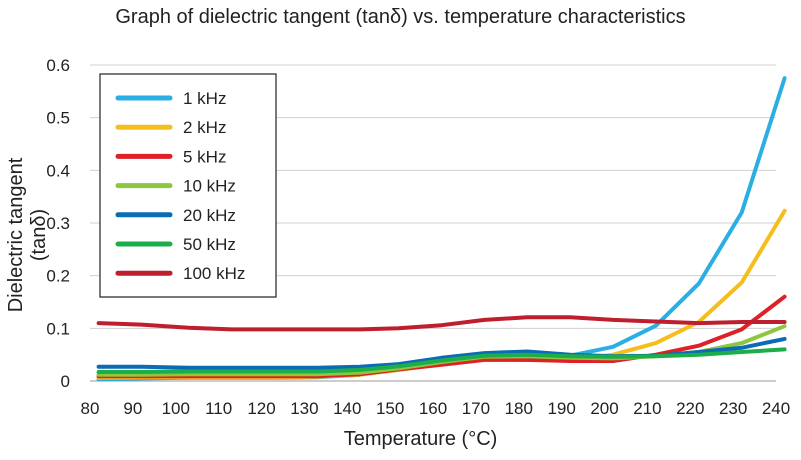  Describe the element at coordinates (441, 323) in the screenshot. I see `series-line-100-khz` at that location.